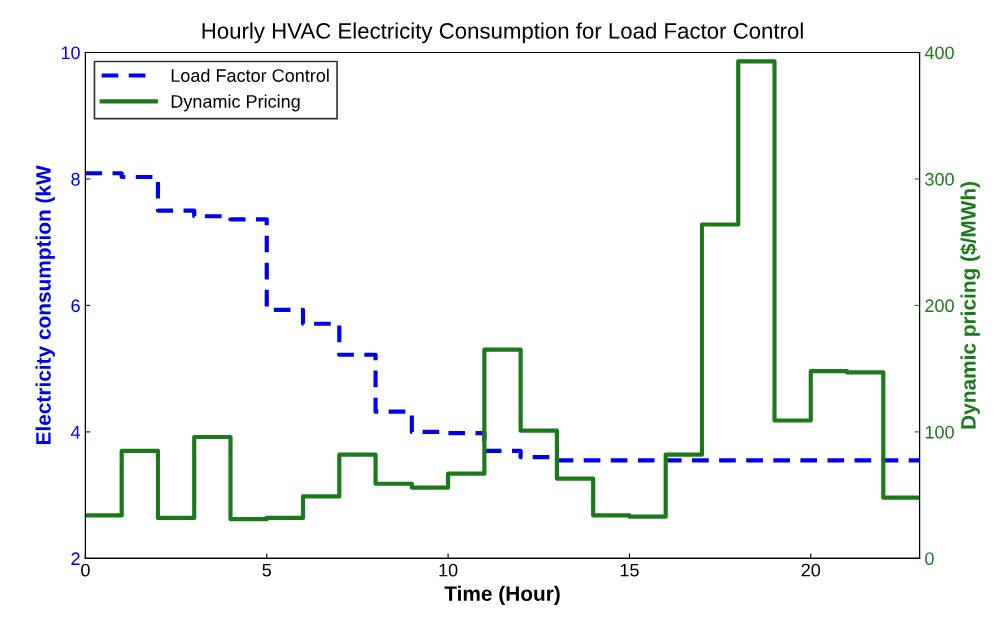 This screenshot has height=617, width=1005. Describe the element at coordinates (502, 595) in the screenshot. I see `x-axis-title: Time (Hour)` at that location.